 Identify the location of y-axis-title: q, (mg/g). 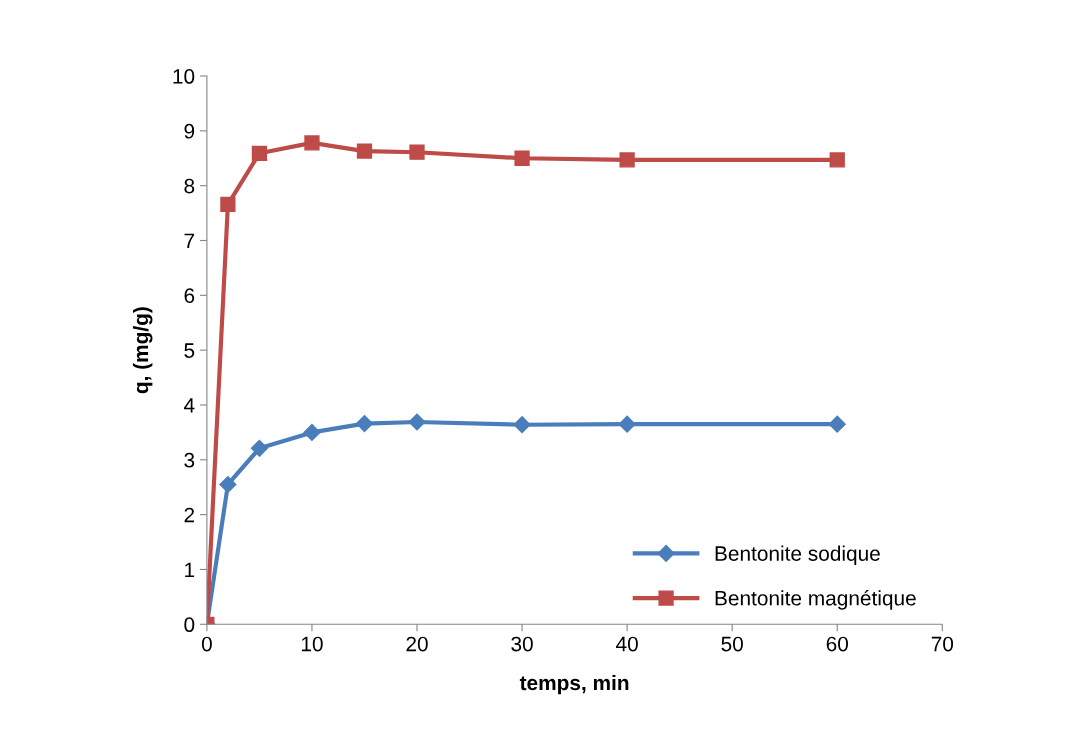
(142, 350).